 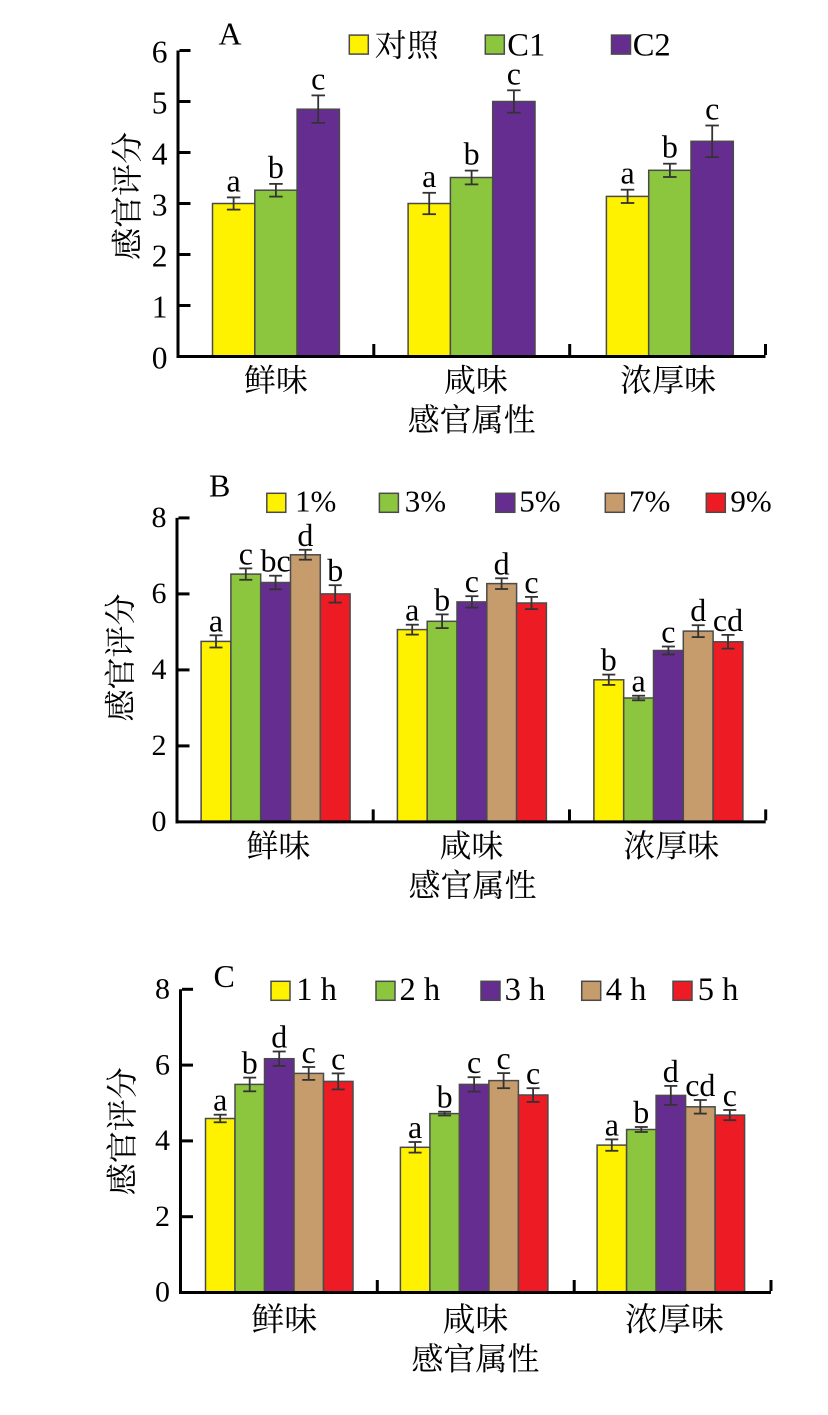 What do you see at coordinates (316, 990) in the screenshot?
I see `svg-text: 1 h` at bounding box center [316, 990].